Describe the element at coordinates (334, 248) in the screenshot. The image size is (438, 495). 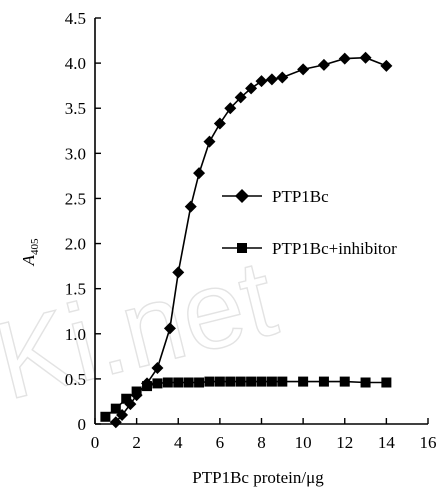
I see `legend-label-inhibitor: PTP1Bc+inhibitor` at that location.